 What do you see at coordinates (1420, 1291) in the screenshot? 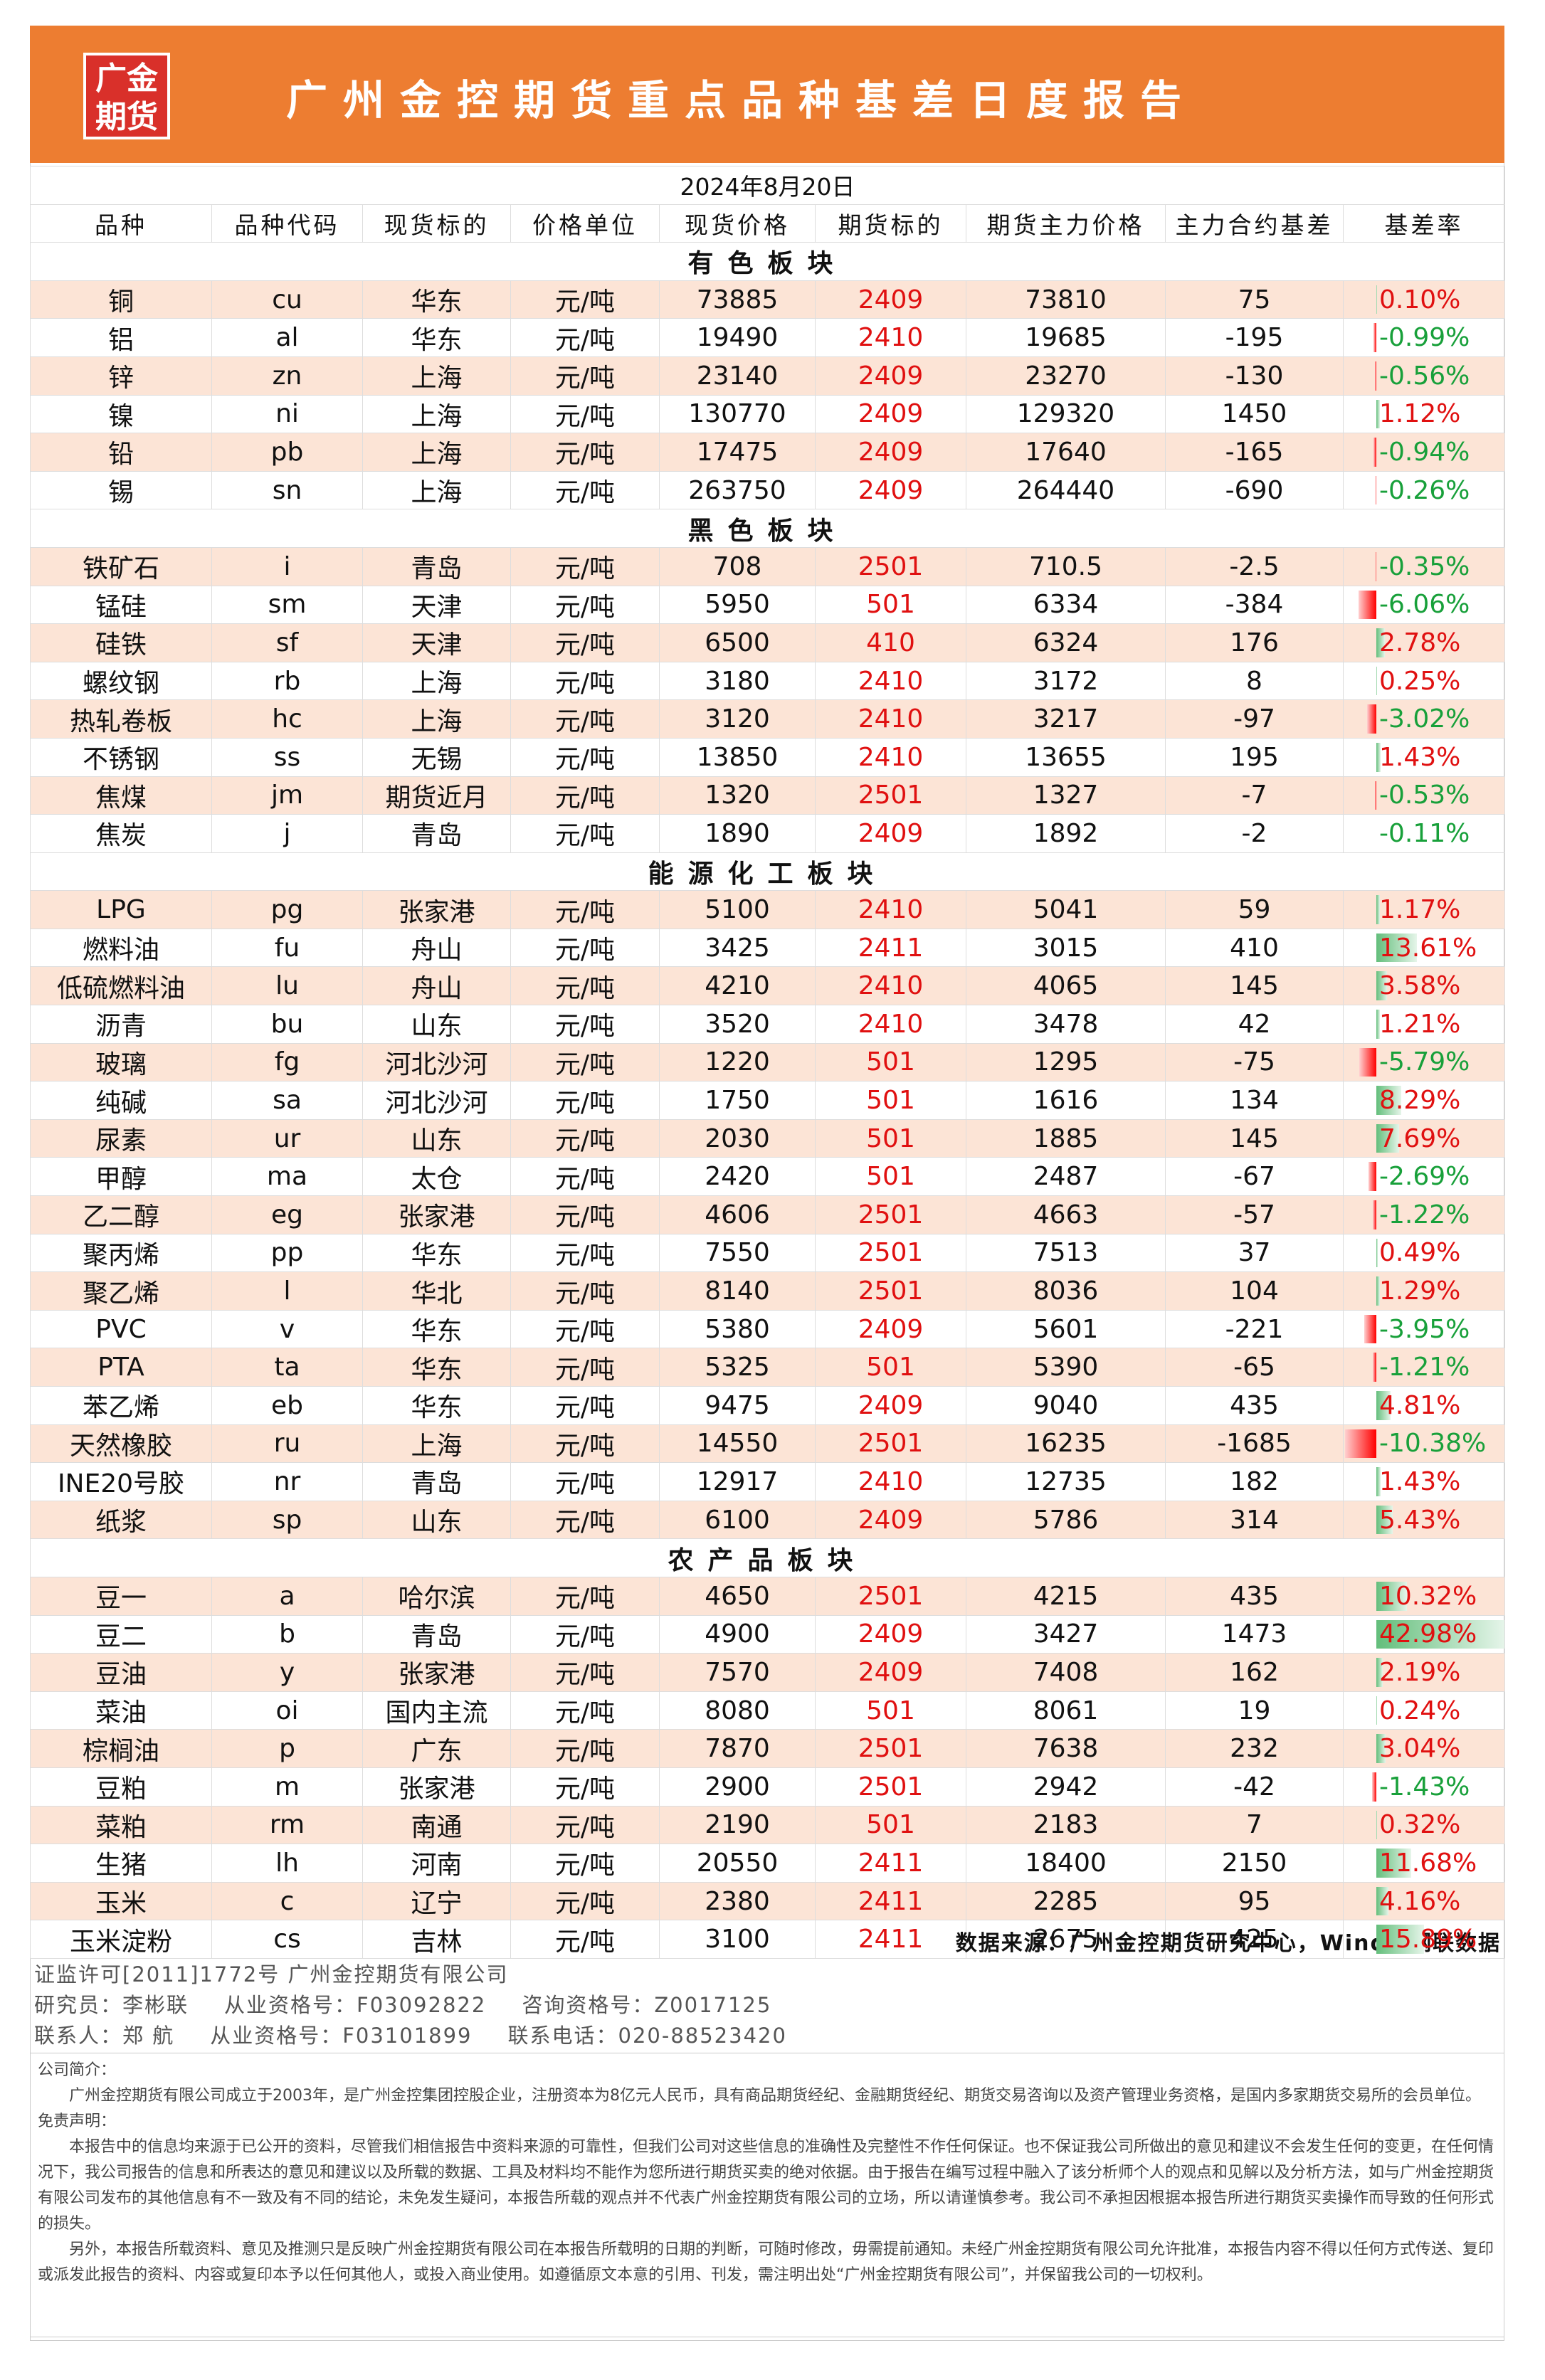
I see `basis-rate: 1.29%` at bounding box center [1420, 1291].